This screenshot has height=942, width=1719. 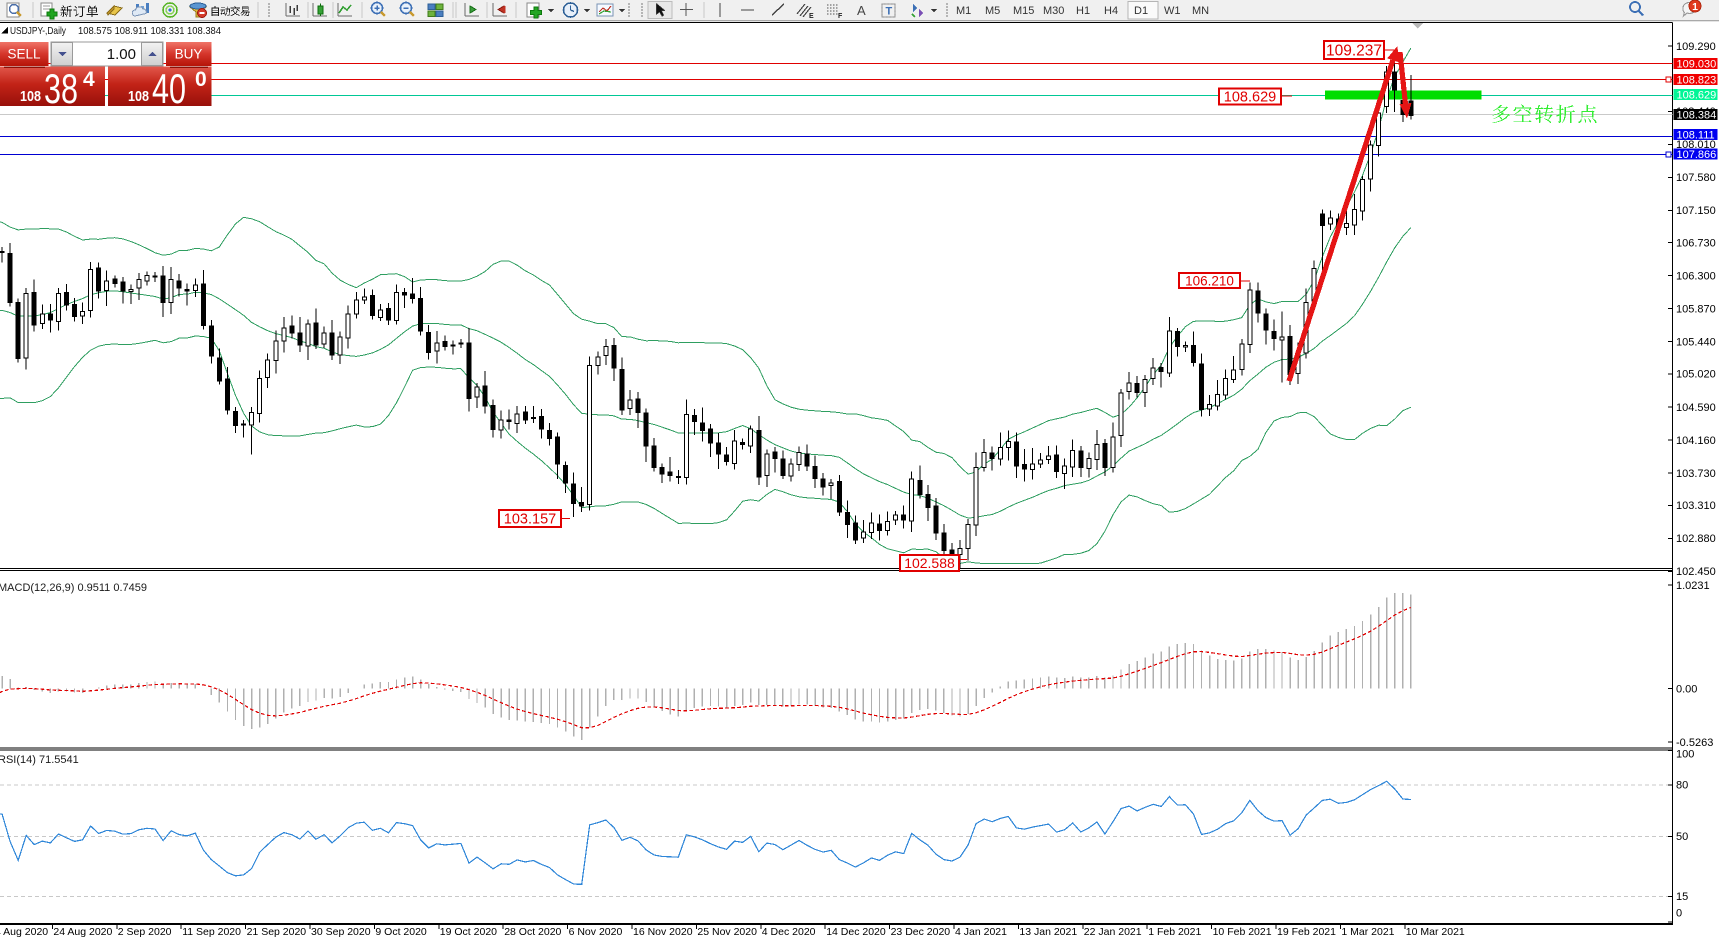 I want to click on svg-text: 19 Oct 2020, so click(x=468, y=931).